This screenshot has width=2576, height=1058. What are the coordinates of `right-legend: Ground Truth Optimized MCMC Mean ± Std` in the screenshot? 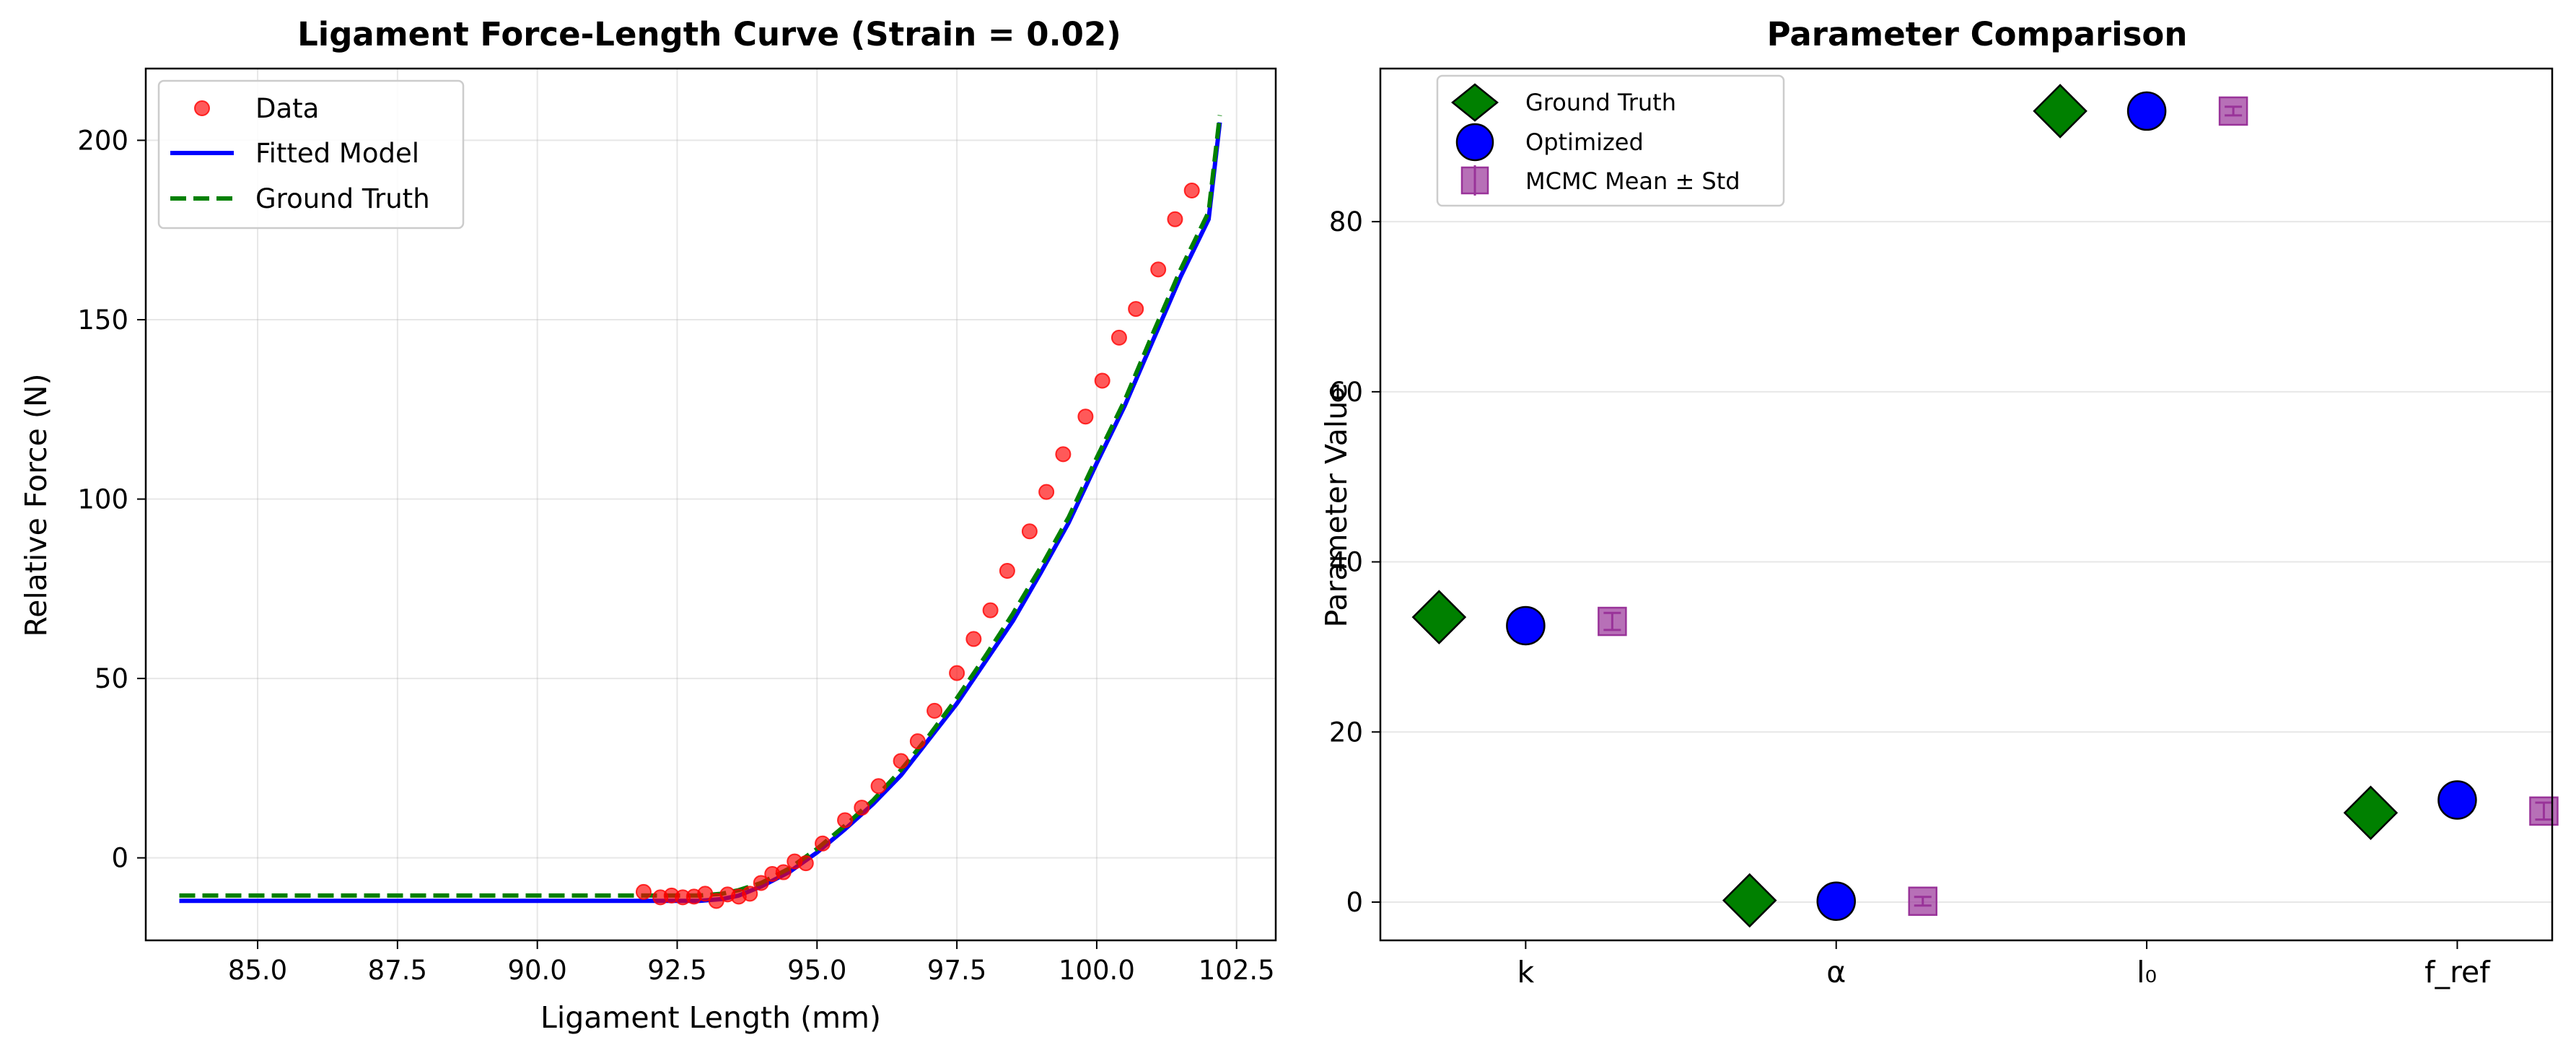 It's located at (1611, 141).